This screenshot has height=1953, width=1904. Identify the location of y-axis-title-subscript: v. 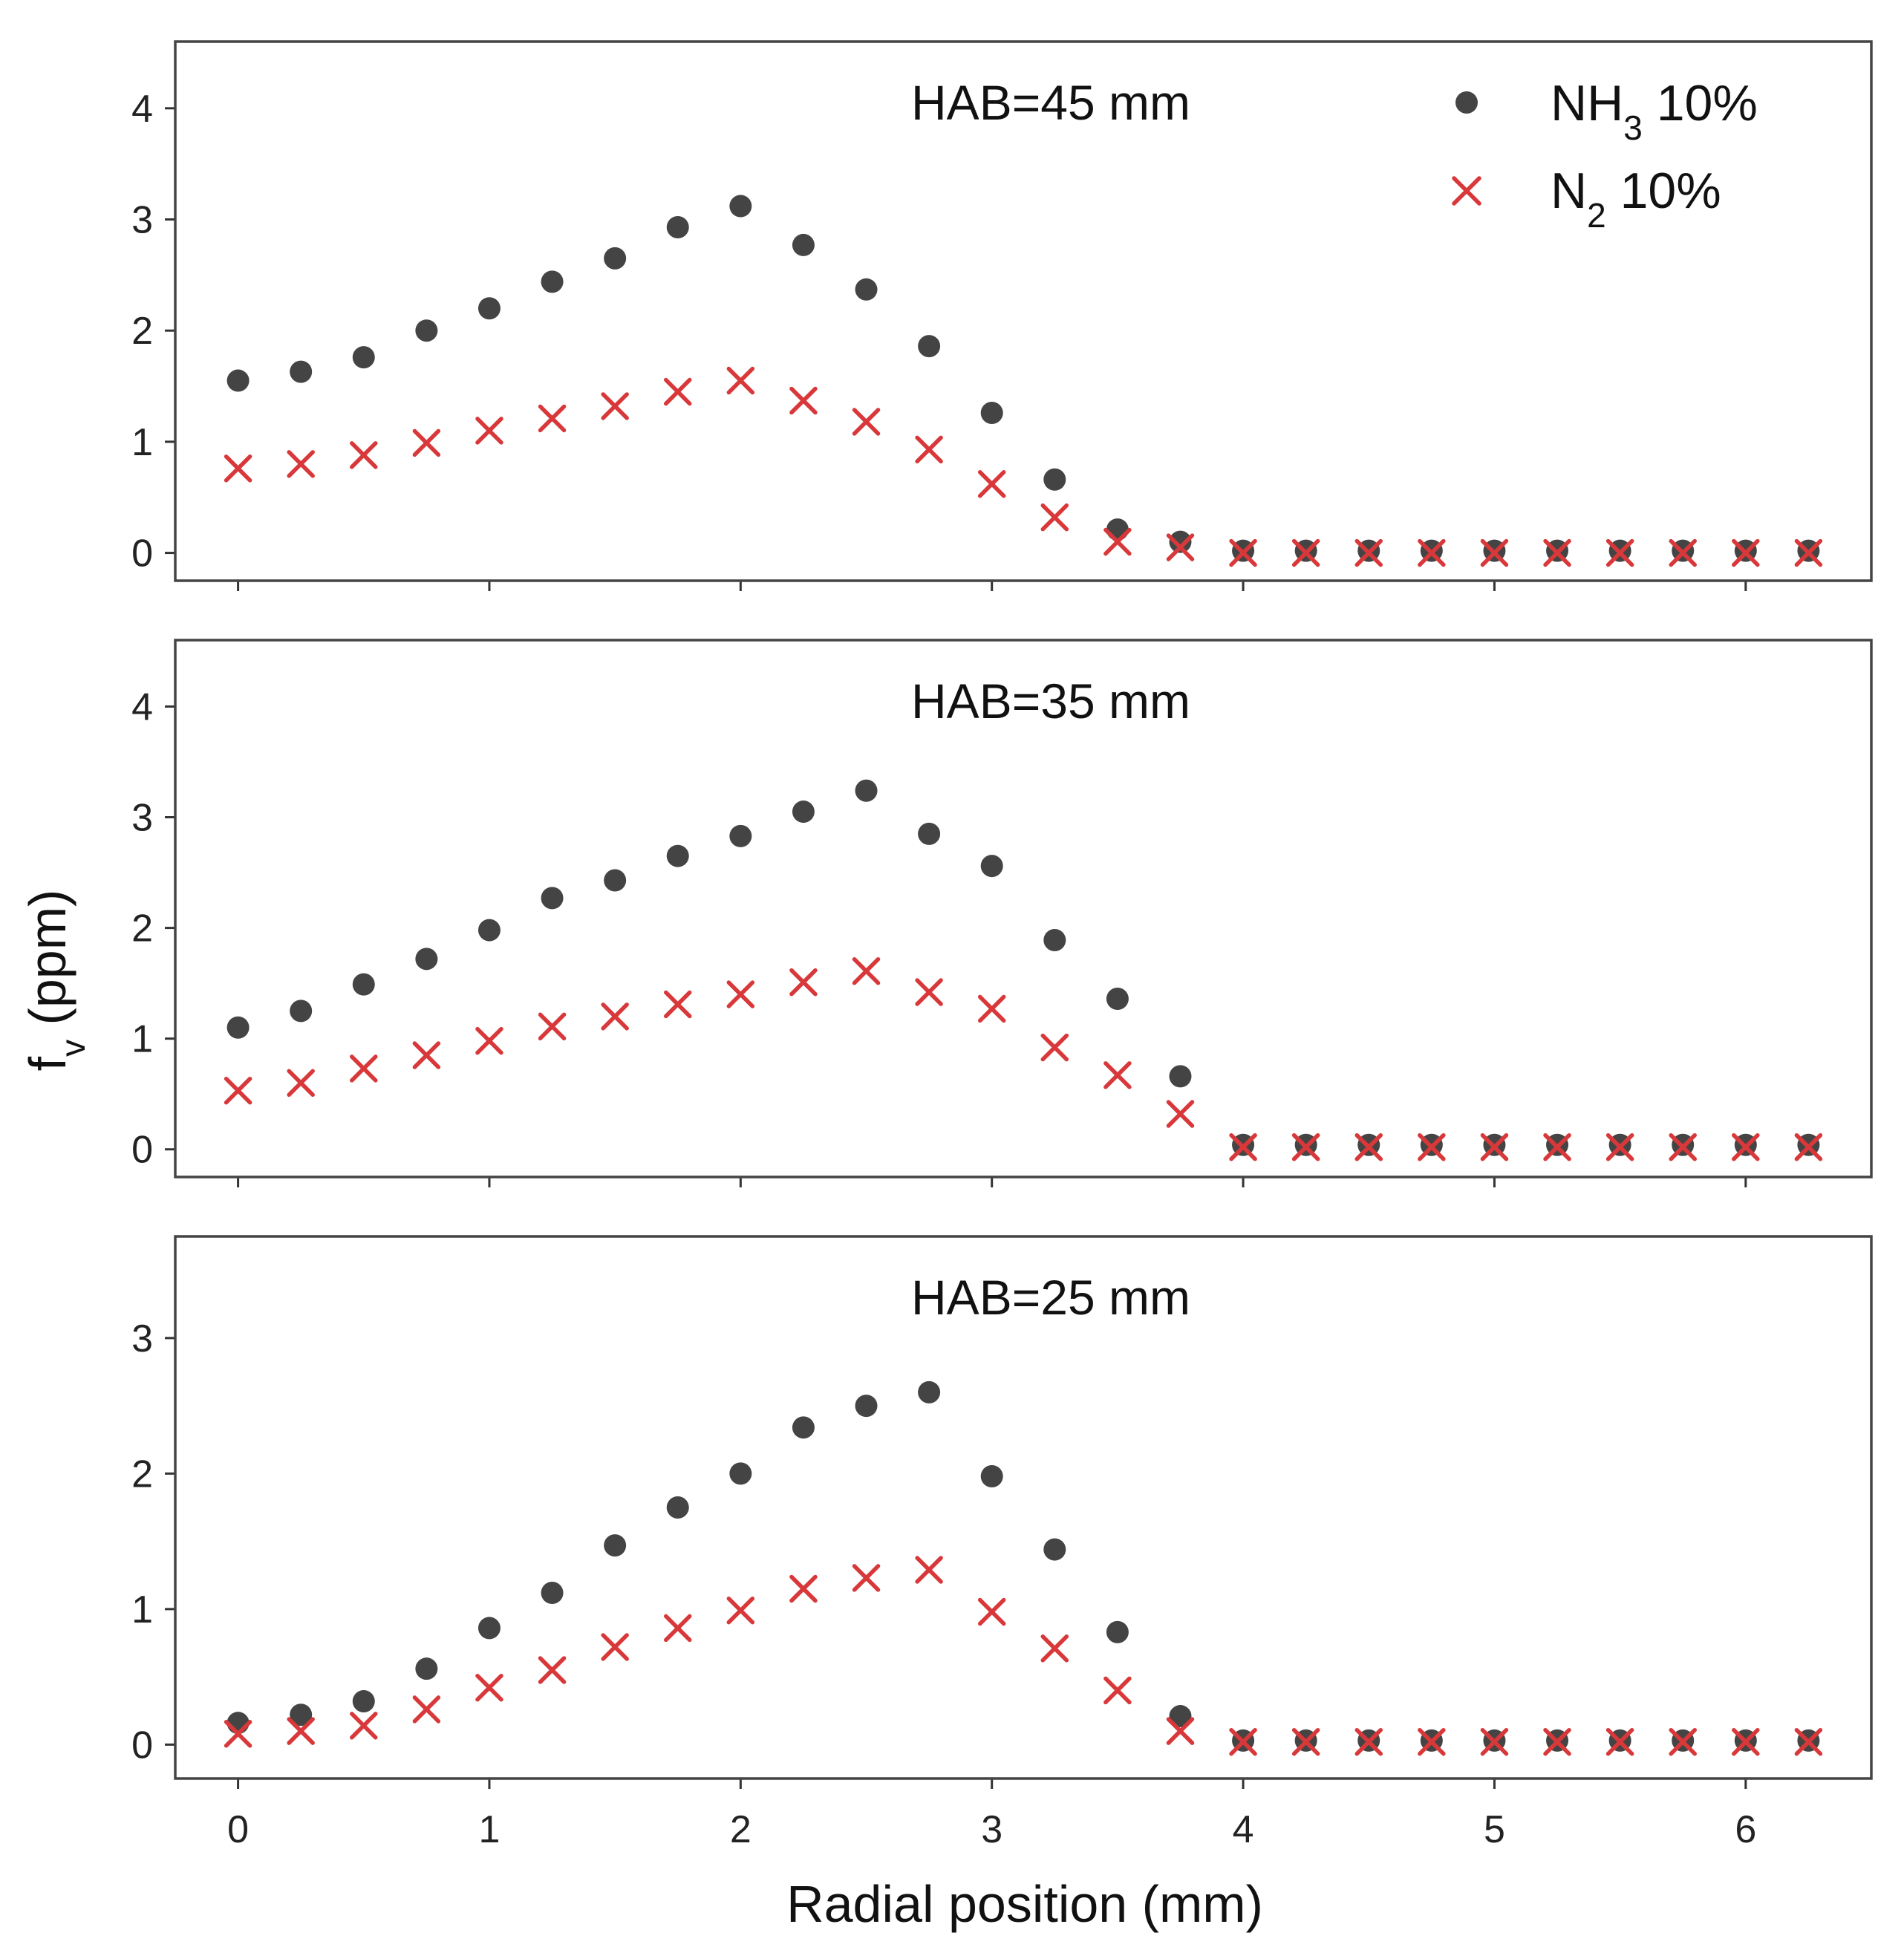
(73, 1048).